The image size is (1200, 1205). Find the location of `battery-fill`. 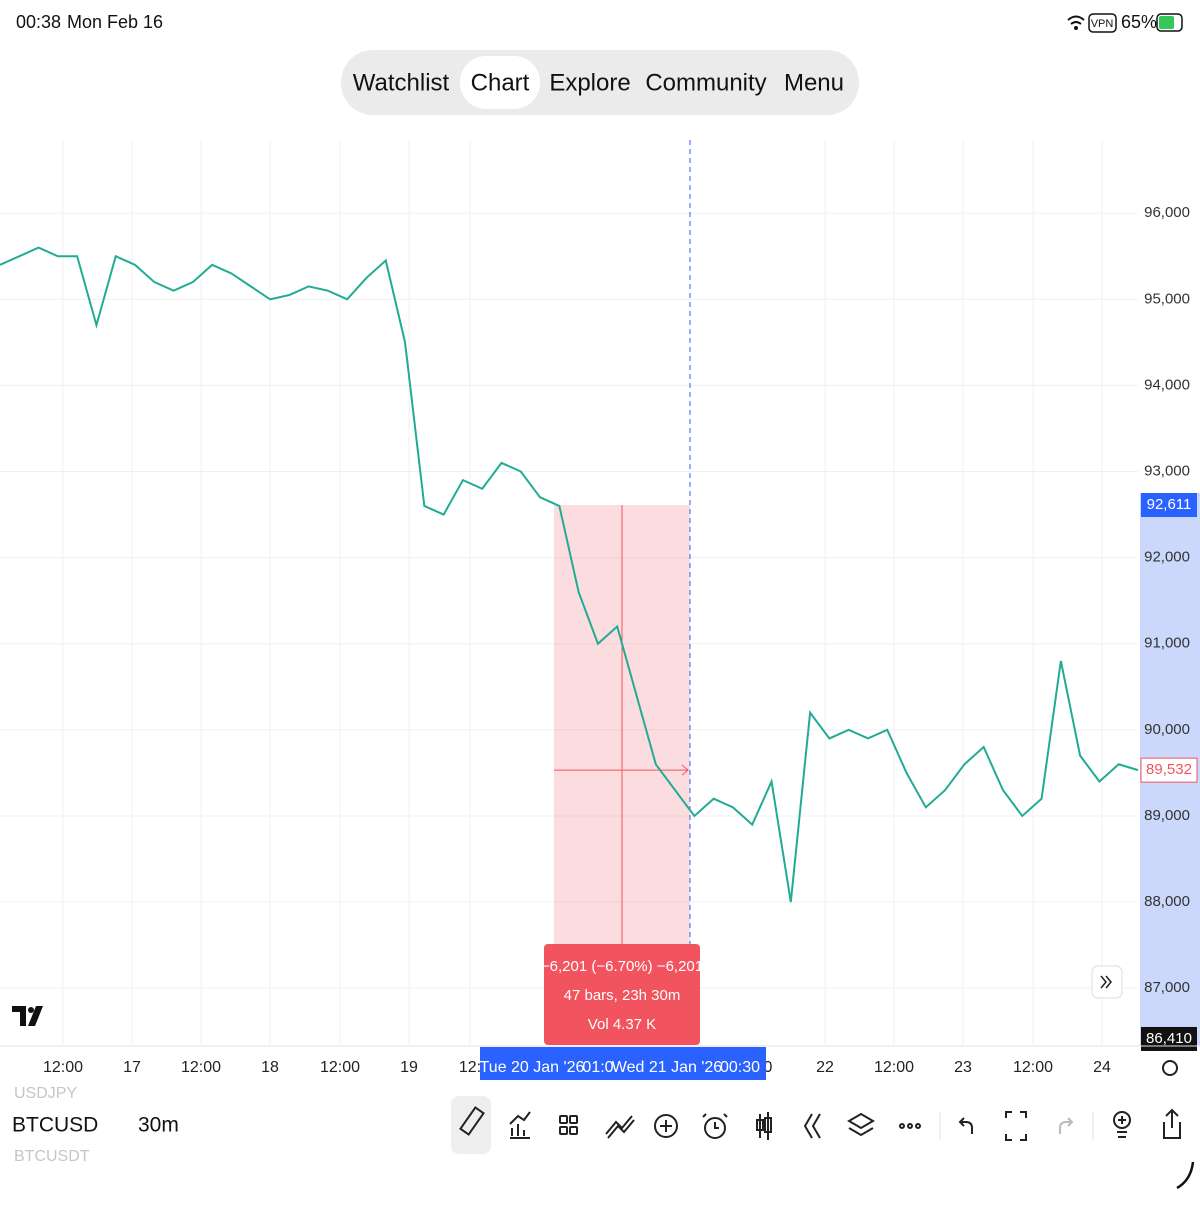

battery-fill is located at coordinates (1166, 22).